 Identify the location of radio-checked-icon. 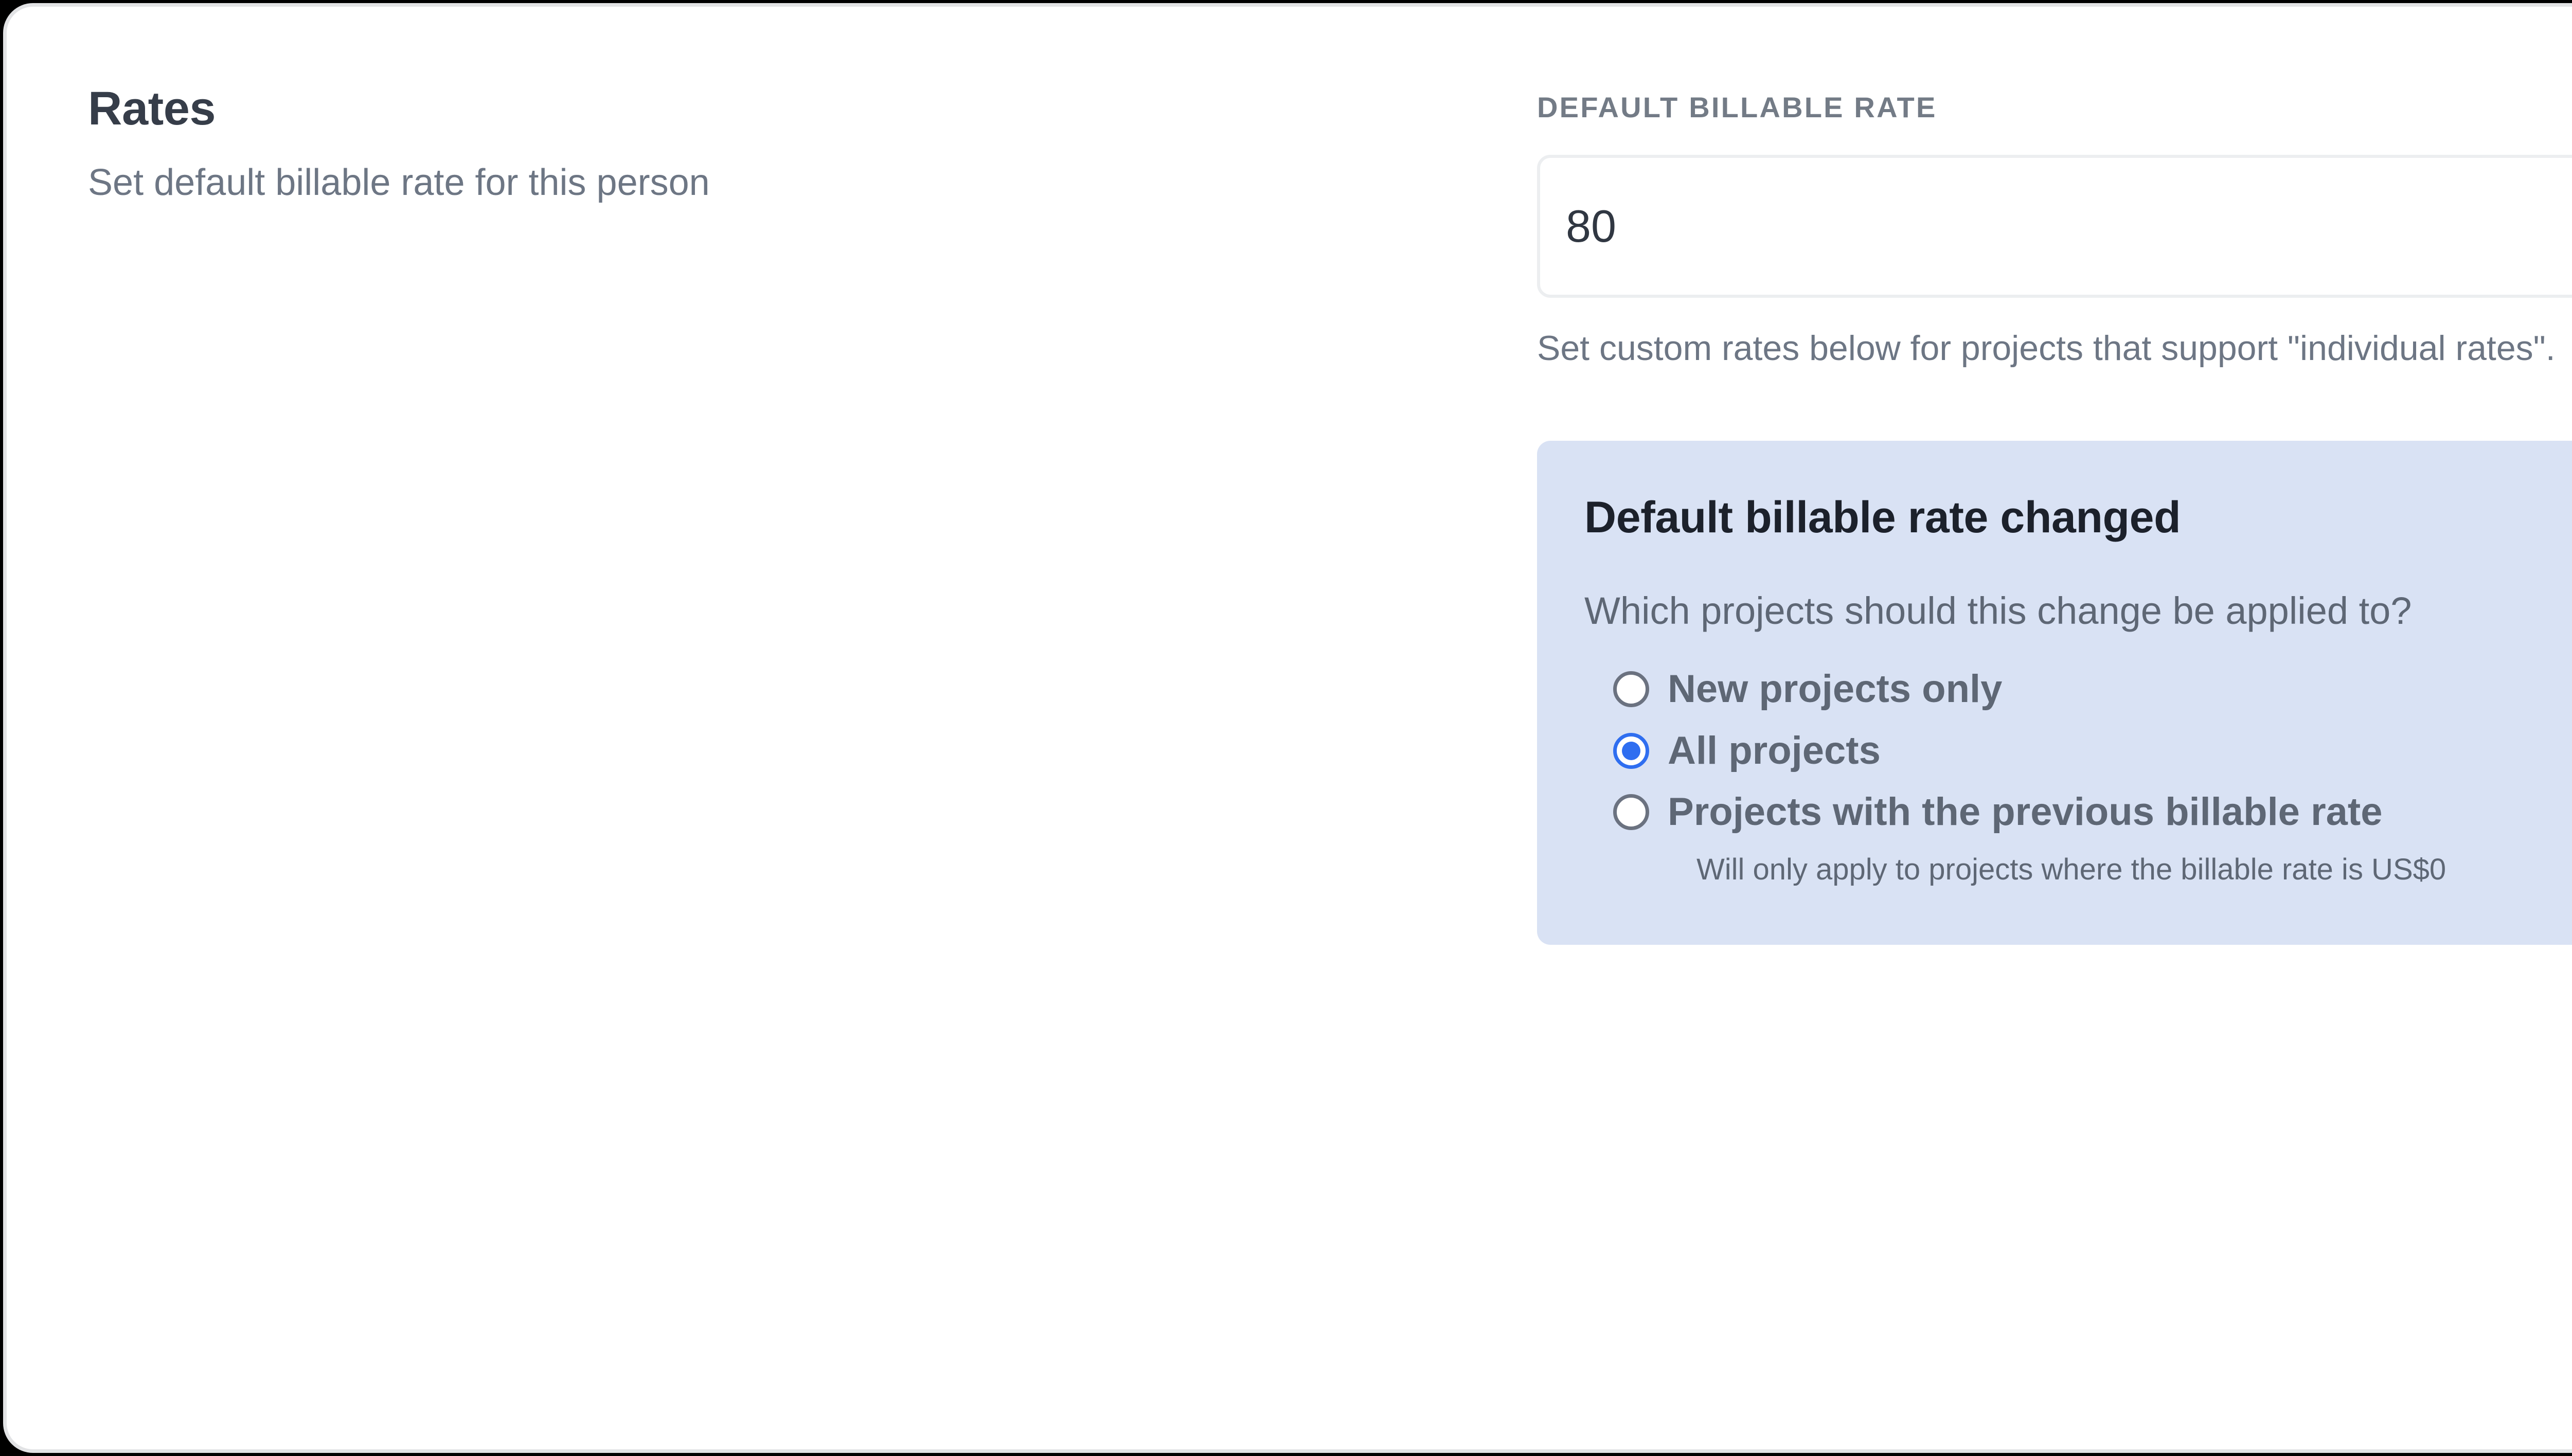
(1631, 750).